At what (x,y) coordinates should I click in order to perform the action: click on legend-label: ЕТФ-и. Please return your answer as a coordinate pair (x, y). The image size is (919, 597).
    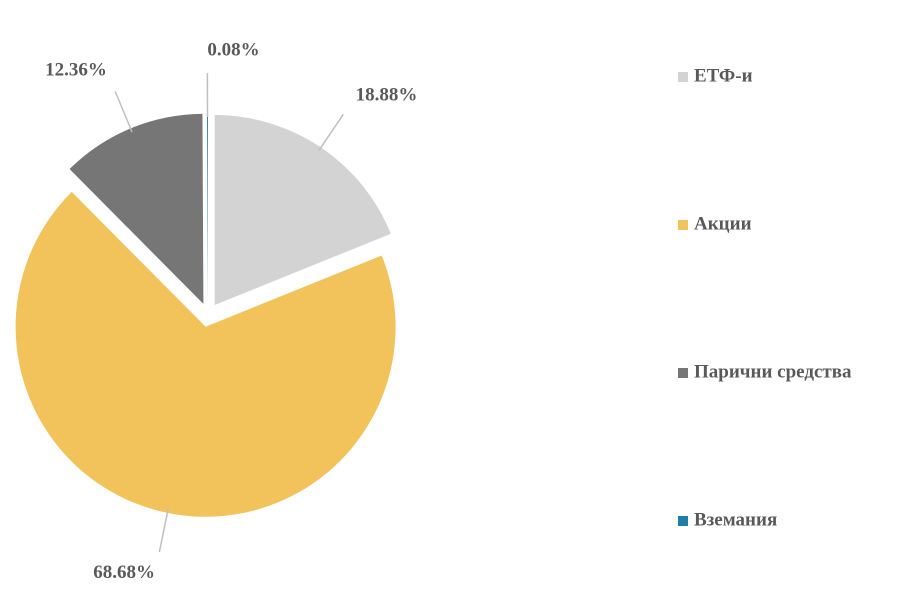
    Looking at the image, I should click on (723, 75).